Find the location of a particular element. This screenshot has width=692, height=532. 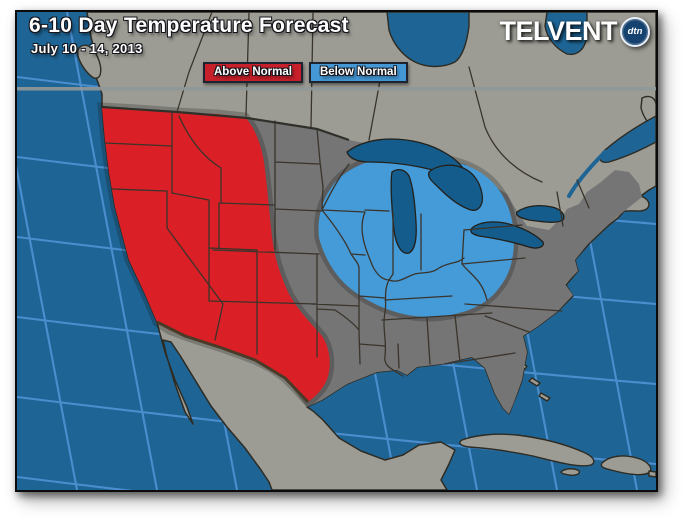

brand-name: TELVENT is located at coordinates (558, 31).